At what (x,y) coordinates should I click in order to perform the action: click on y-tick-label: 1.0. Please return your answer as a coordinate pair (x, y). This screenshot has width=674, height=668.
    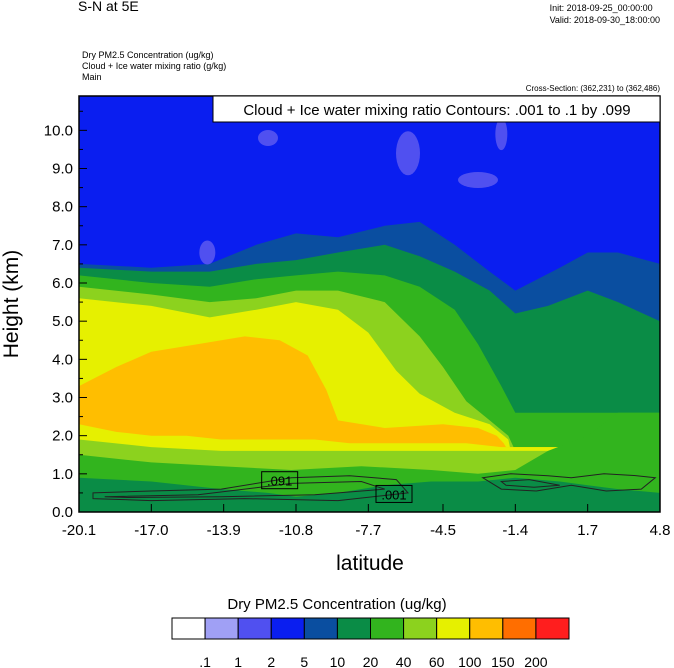
    Looking at the image, I should click on (62, 474).